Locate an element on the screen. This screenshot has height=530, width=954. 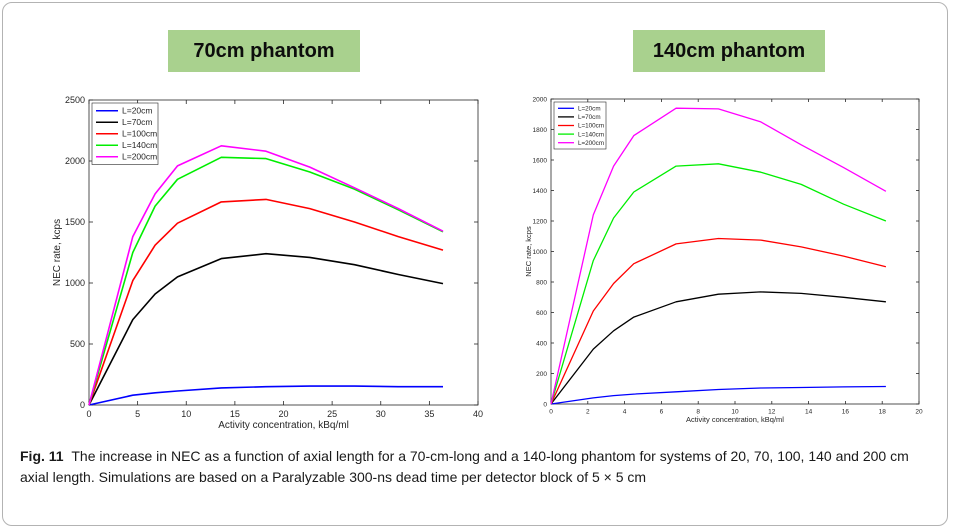
x-tick-label: 40 is located at coordinates (478, 414).